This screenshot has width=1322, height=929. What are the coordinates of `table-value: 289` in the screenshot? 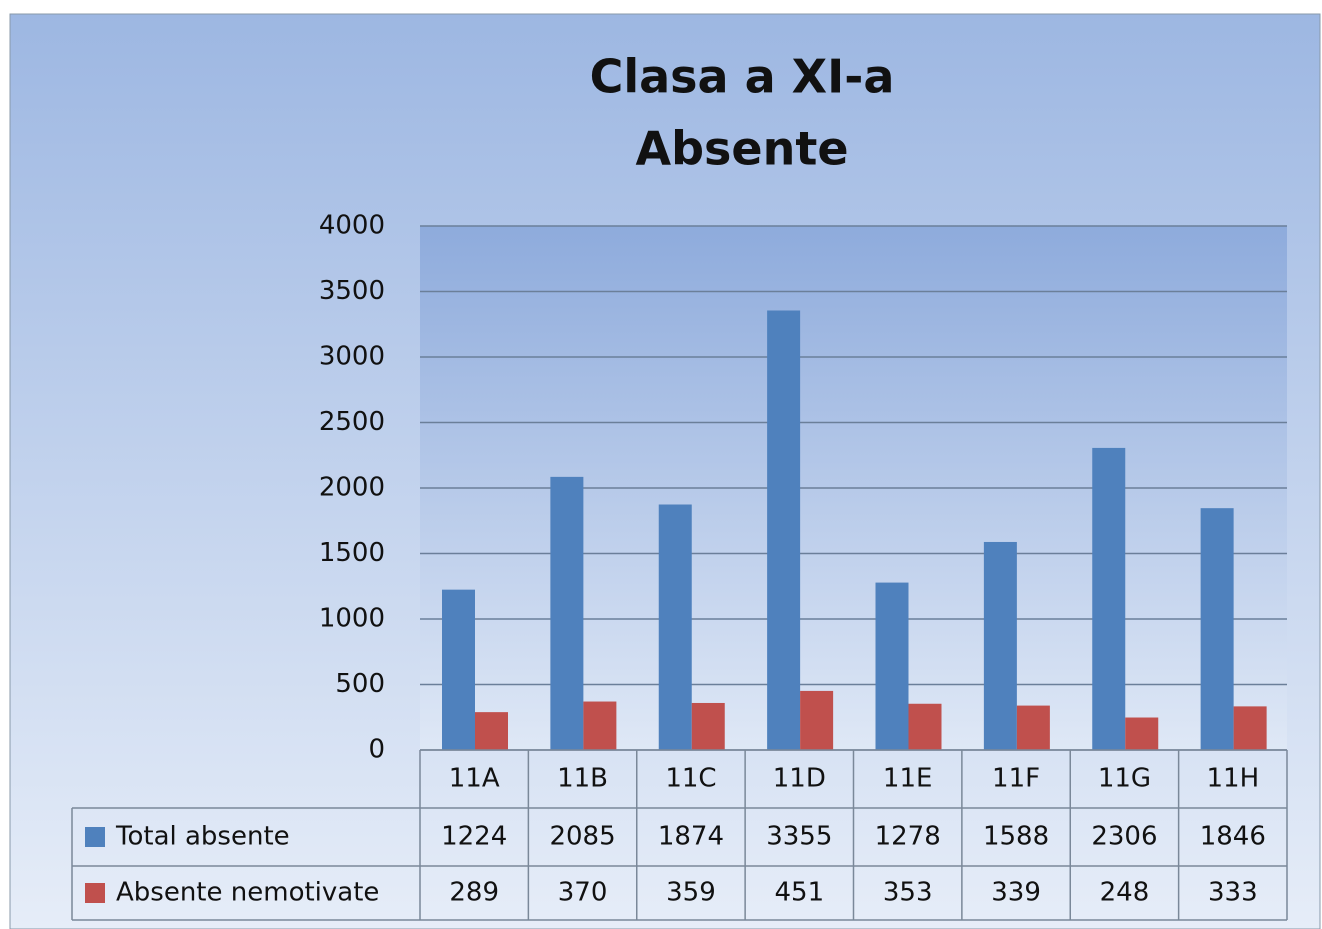 It's located at (474, 893).